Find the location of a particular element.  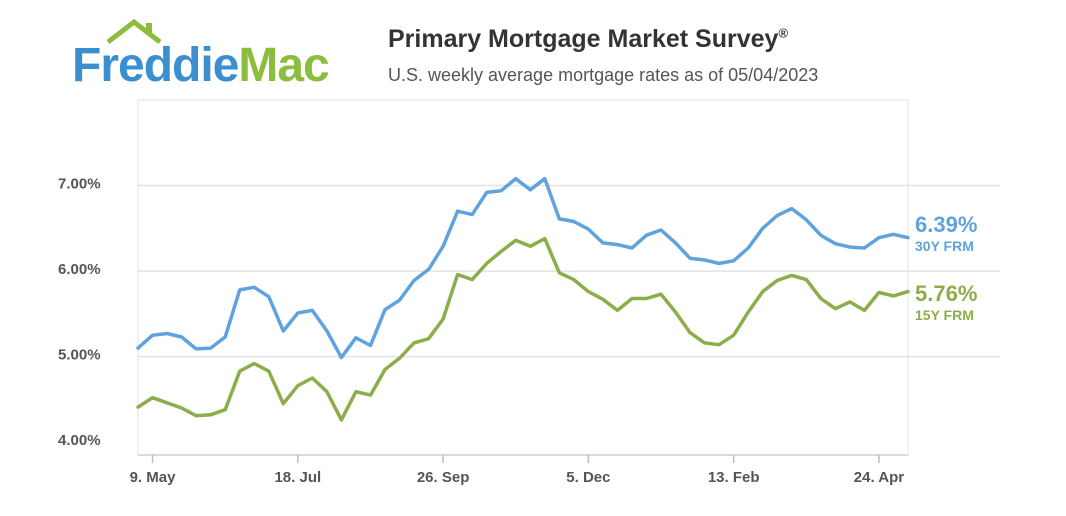

y-tick-label: 4.00% is located at coordinates (79, 440).